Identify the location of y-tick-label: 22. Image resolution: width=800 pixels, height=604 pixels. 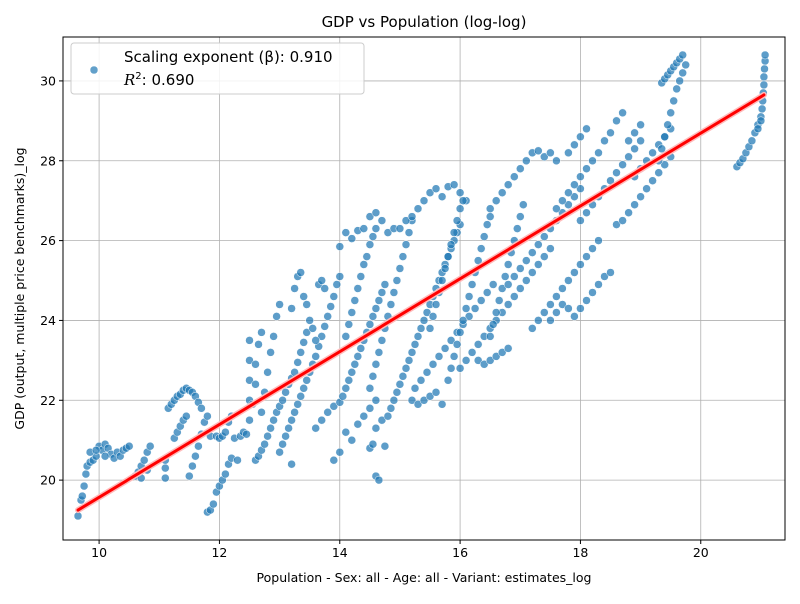
(48, 400).